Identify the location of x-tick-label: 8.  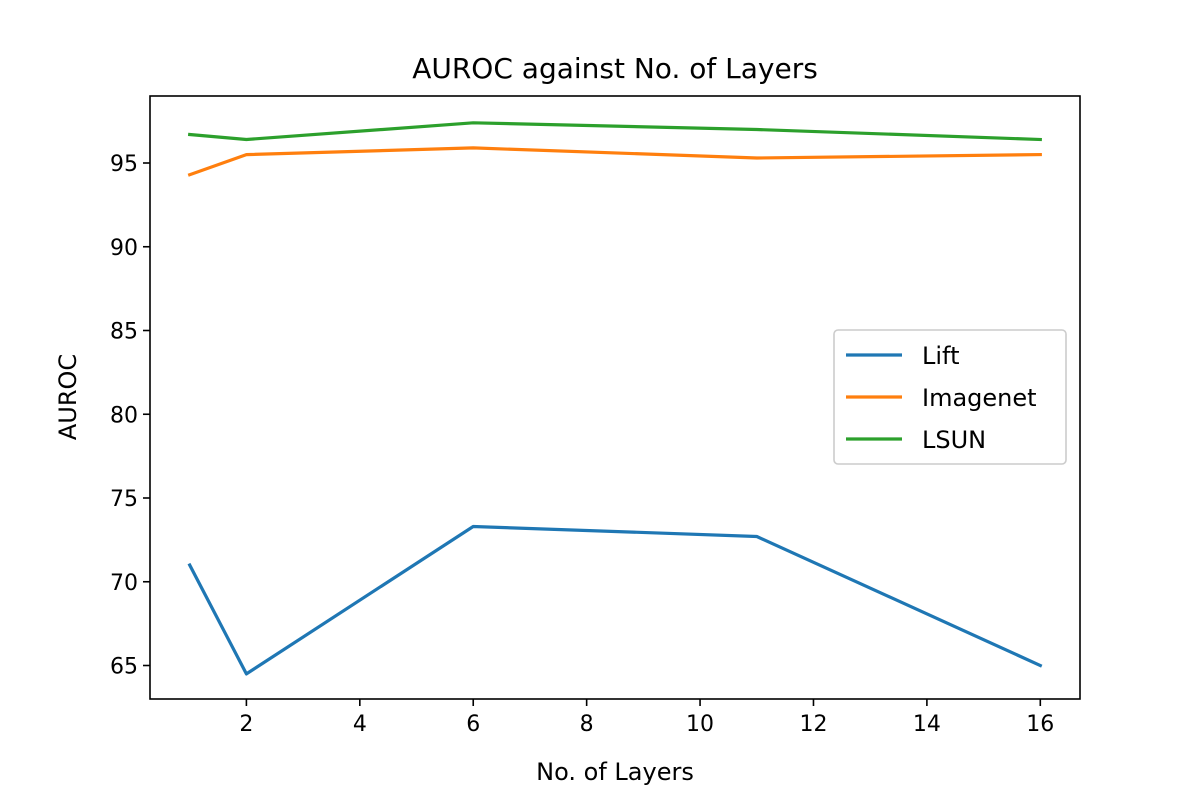
(587, 724).